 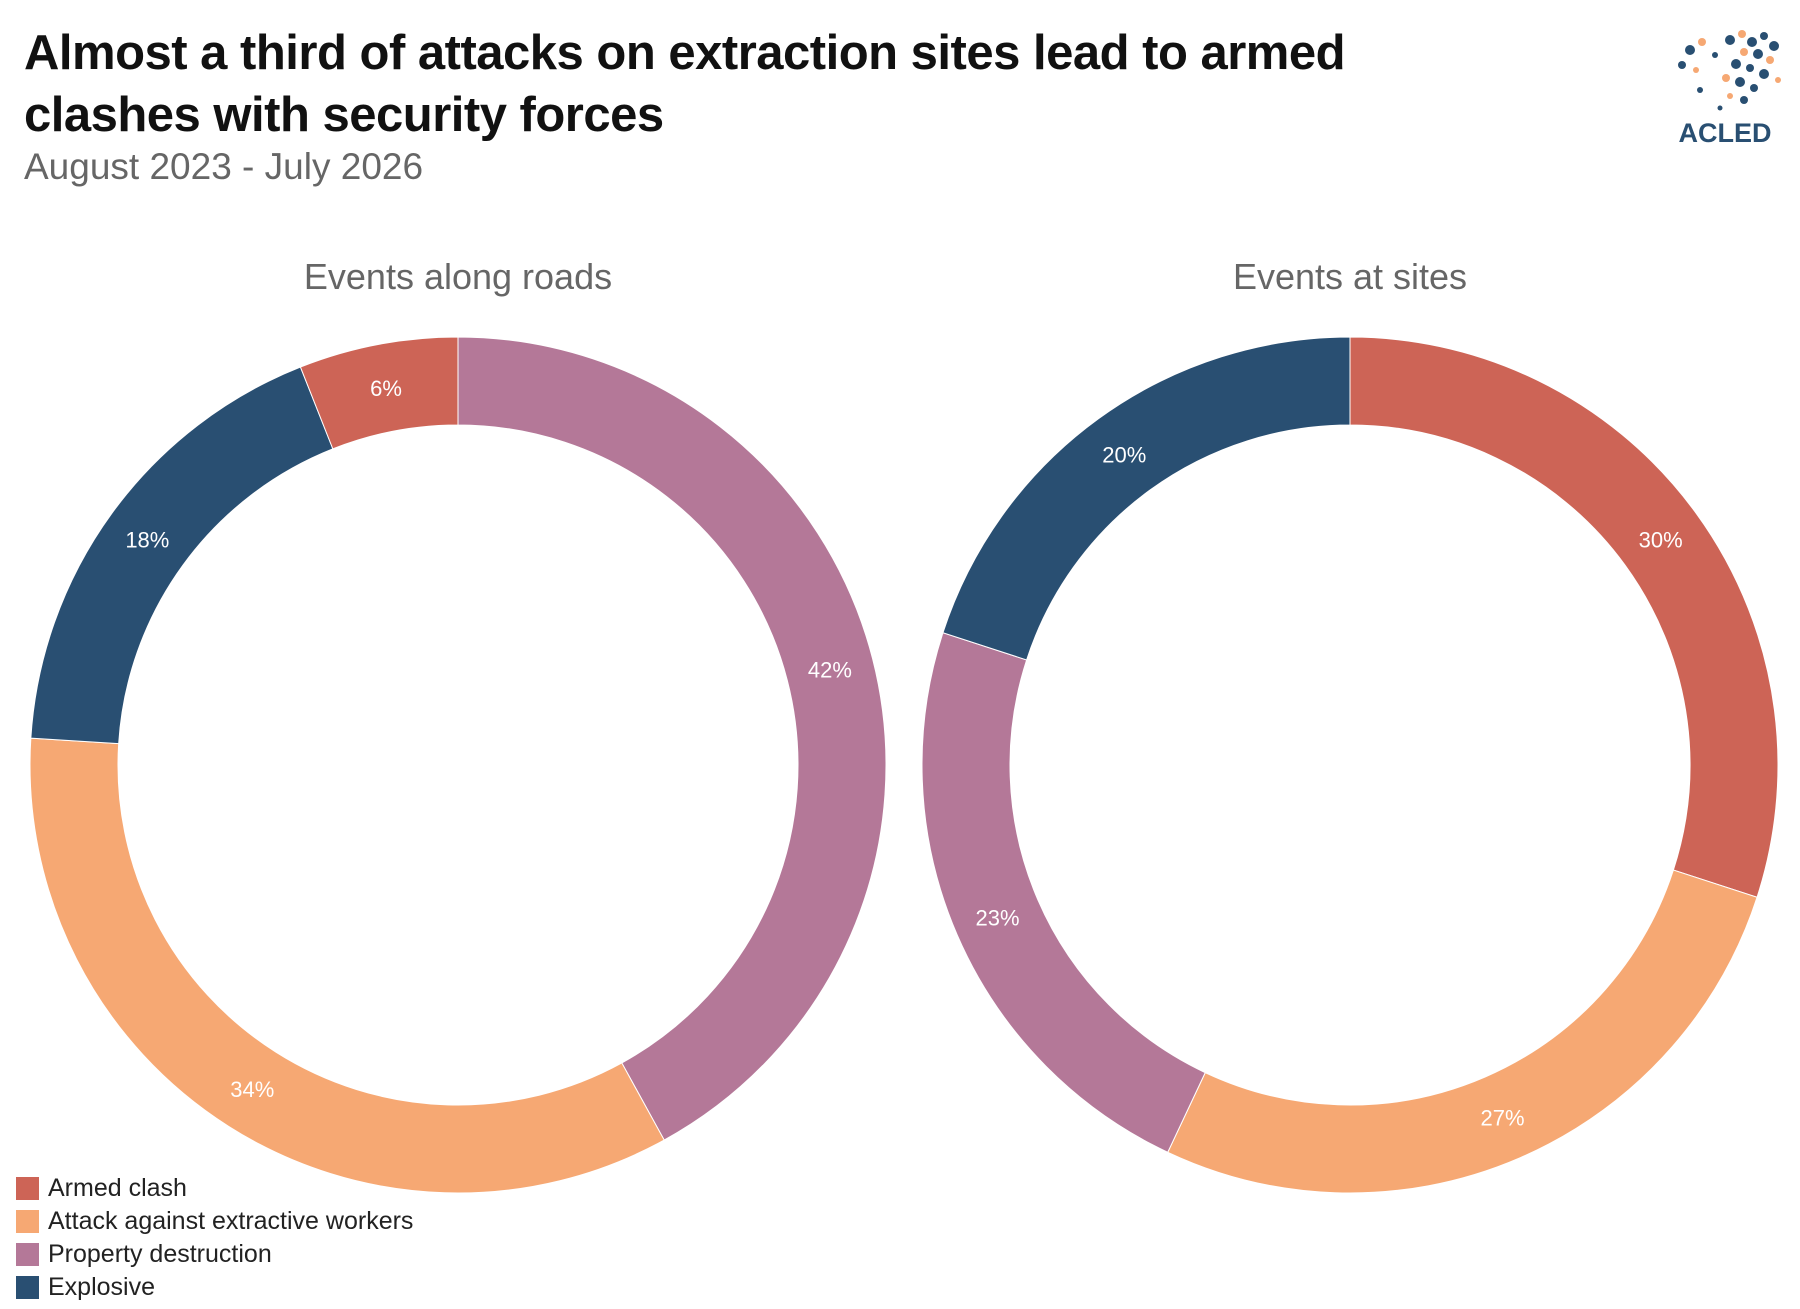 I want to click on slice-value-label: 20%, so click(x=1124, y=454).